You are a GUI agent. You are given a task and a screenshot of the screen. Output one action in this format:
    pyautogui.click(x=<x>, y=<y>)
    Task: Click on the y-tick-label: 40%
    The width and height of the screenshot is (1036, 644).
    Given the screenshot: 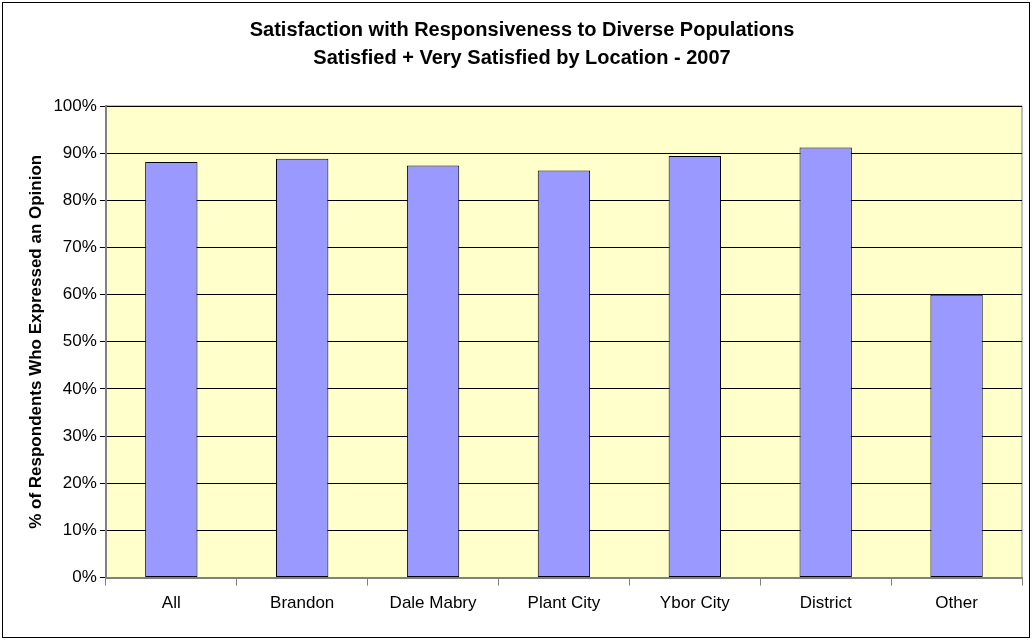 What is the action you would take?
    pyautogui.click(x=79, y=388)
    